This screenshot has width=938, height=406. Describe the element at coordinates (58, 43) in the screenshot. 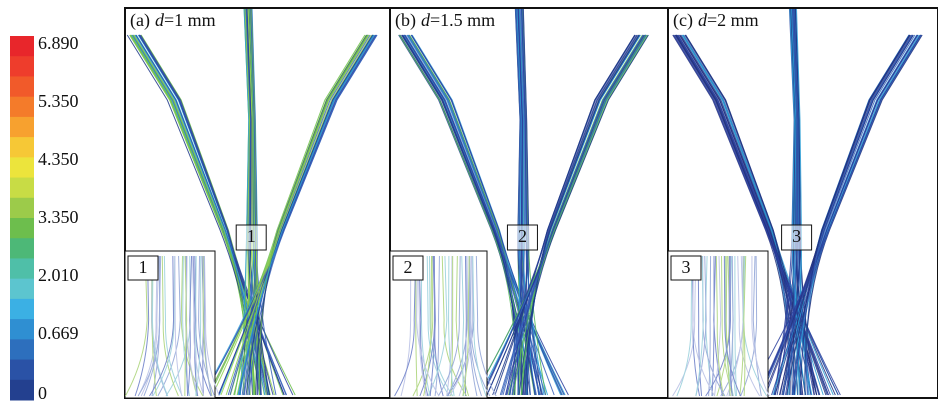

I see `colorbar-label: 6.890` at that location.